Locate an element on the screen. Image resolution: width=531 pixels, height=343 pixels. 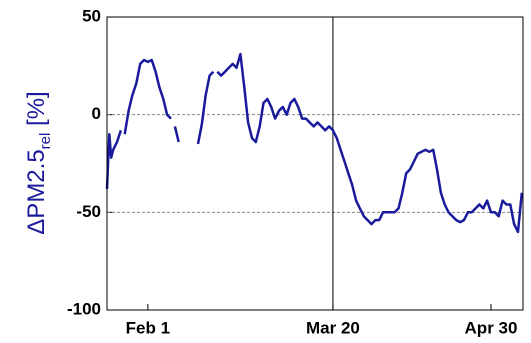
y-tick-label: 50 is located at coordinates (91, 15).